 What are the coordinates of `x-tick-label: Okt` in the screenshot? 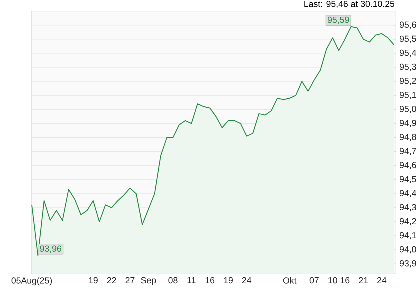 It's located at (290, 280).